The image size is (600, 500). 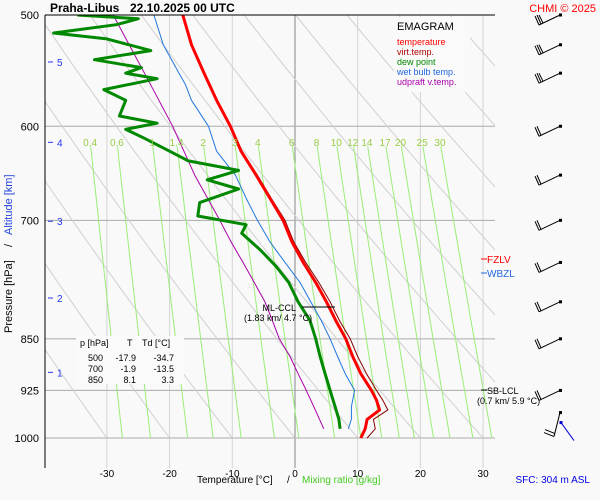 I want to click on y-axis-sep: /, so click(x=9, y=245).